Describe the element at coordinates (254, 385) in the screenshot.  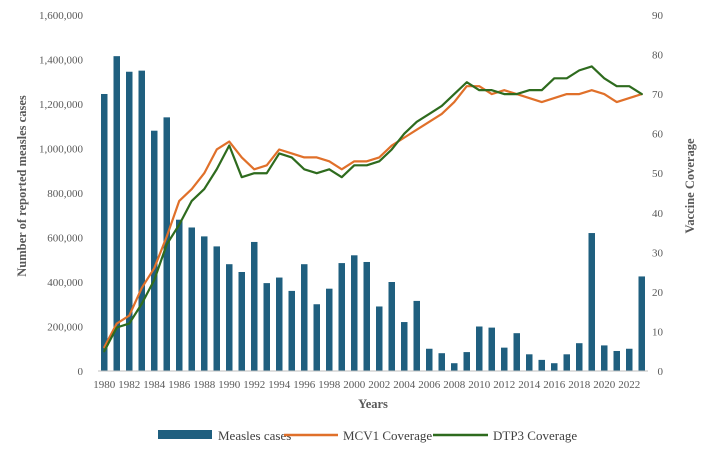
I see `x-tick-label: 1992` at that location.